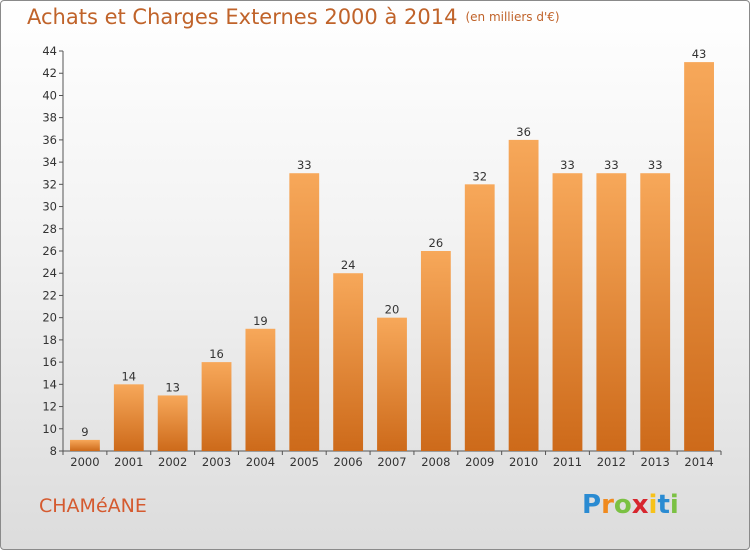  What do you see at coordinates (49, 162) in the screenshot?
I see `y-tick-label: 34` at bounding box center [49, 162].